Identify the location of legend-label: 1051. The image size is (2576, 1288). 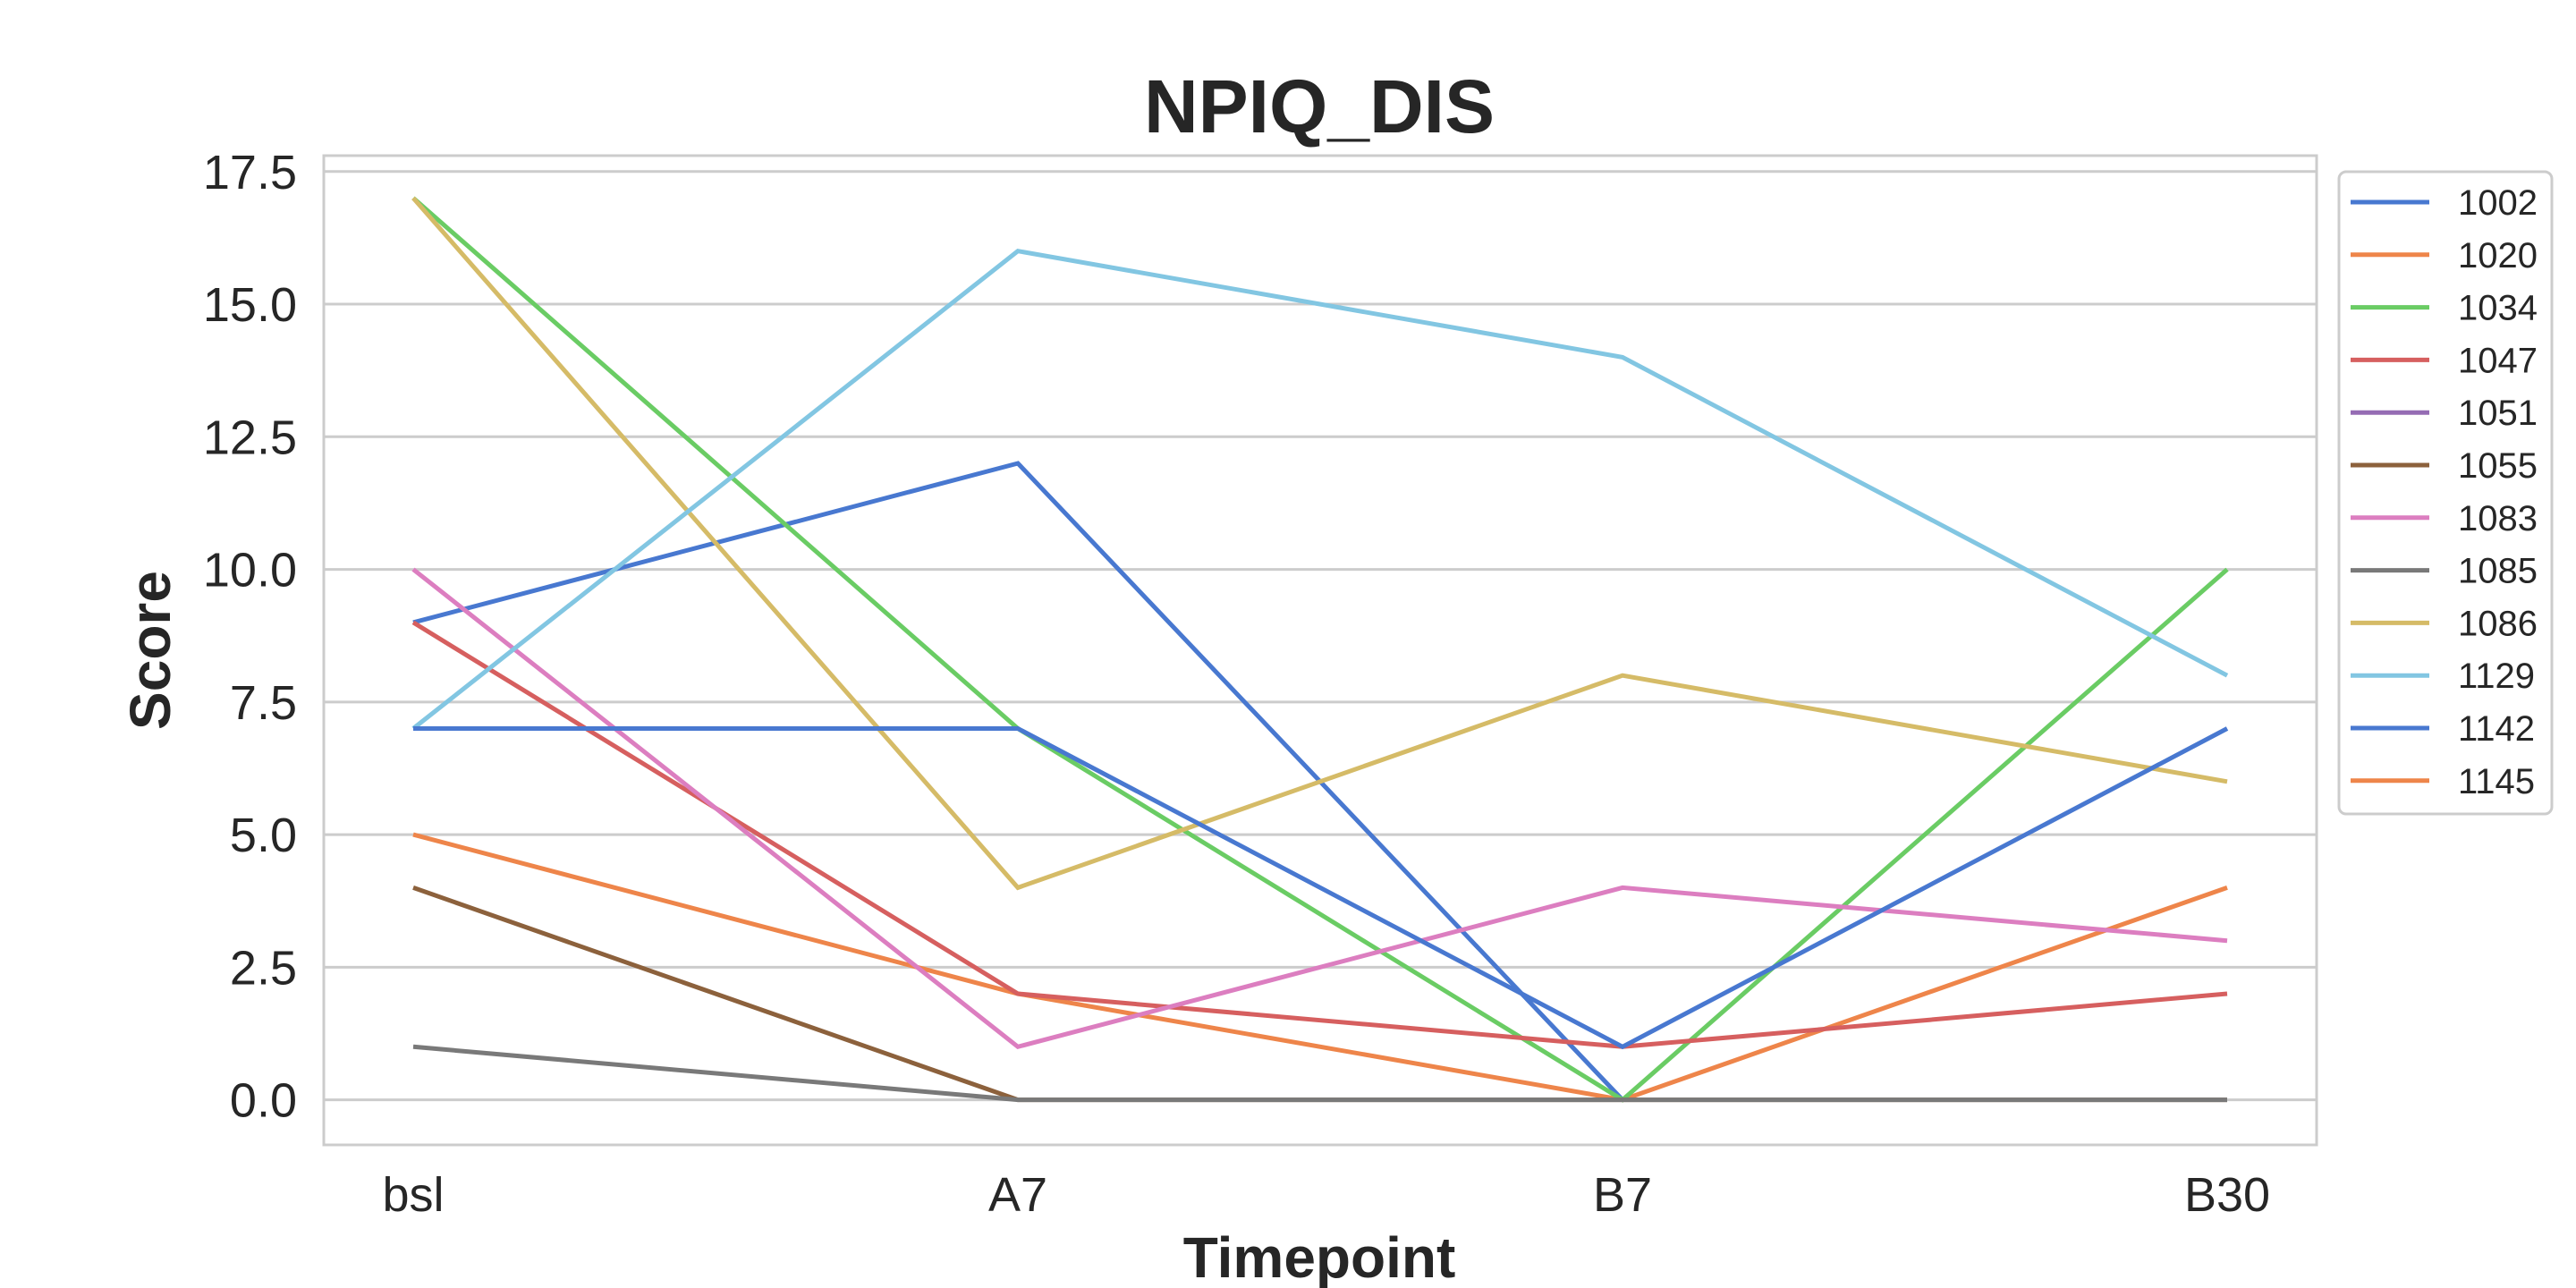
(2498, 413).